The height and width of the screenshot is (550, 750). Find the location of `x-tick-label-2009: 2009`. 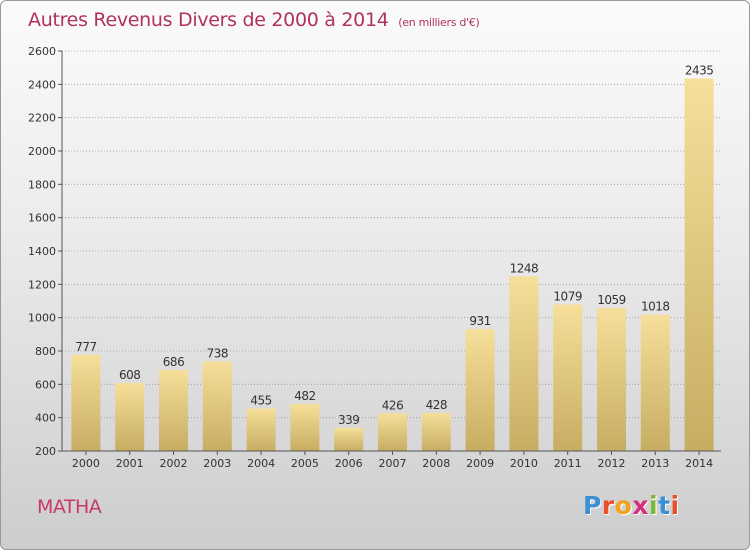

x-tick-label-2009: 2009 is located at coordinates (480, 463).